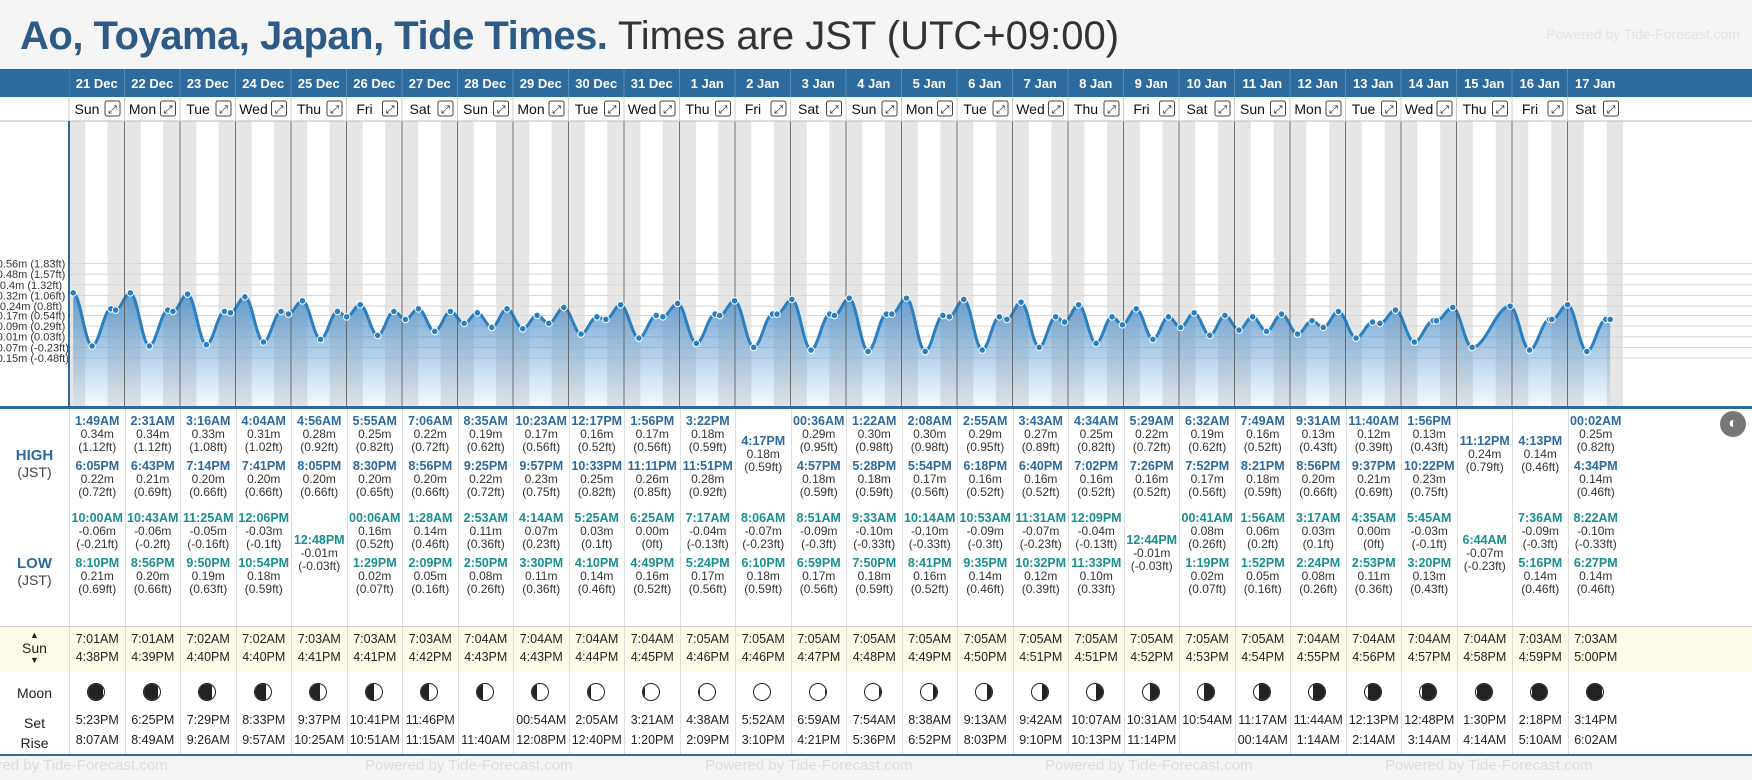 The height and width of the screenshot is (780, 1752). I want to click on moonset-time: 6:25PM, so click(153, 720).